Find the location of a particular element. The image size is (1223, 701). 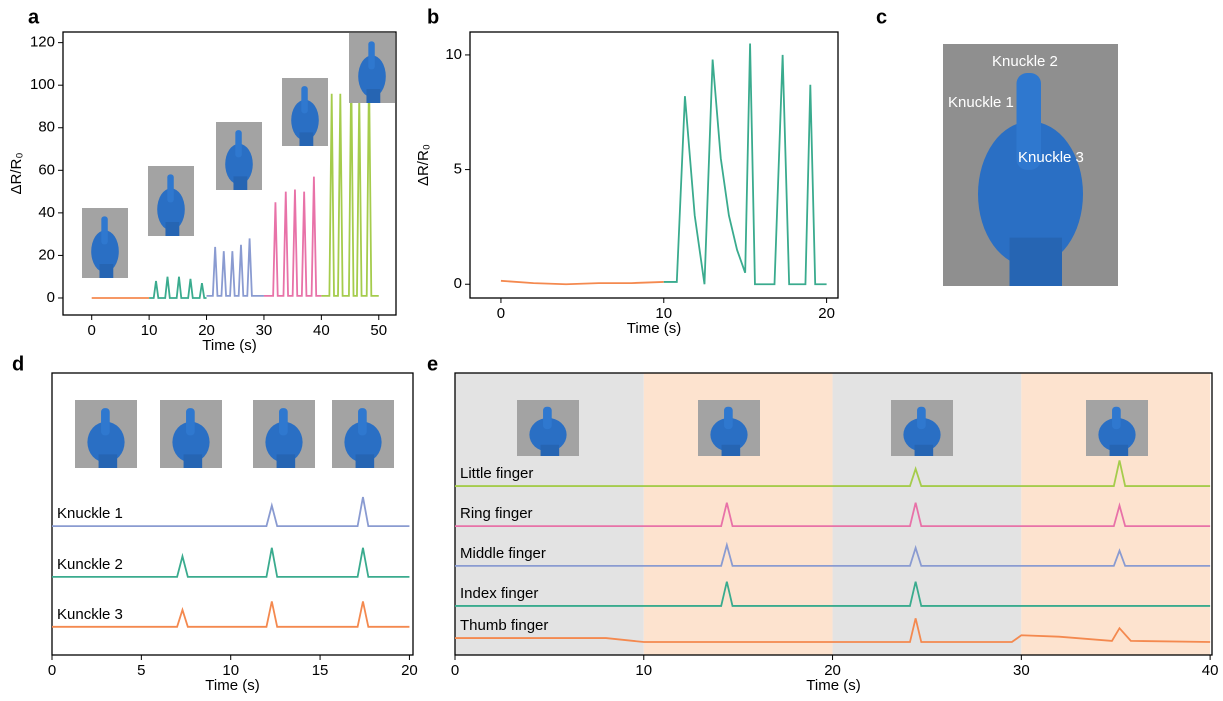

panel-letter: d is located at coordinates (18, 364).